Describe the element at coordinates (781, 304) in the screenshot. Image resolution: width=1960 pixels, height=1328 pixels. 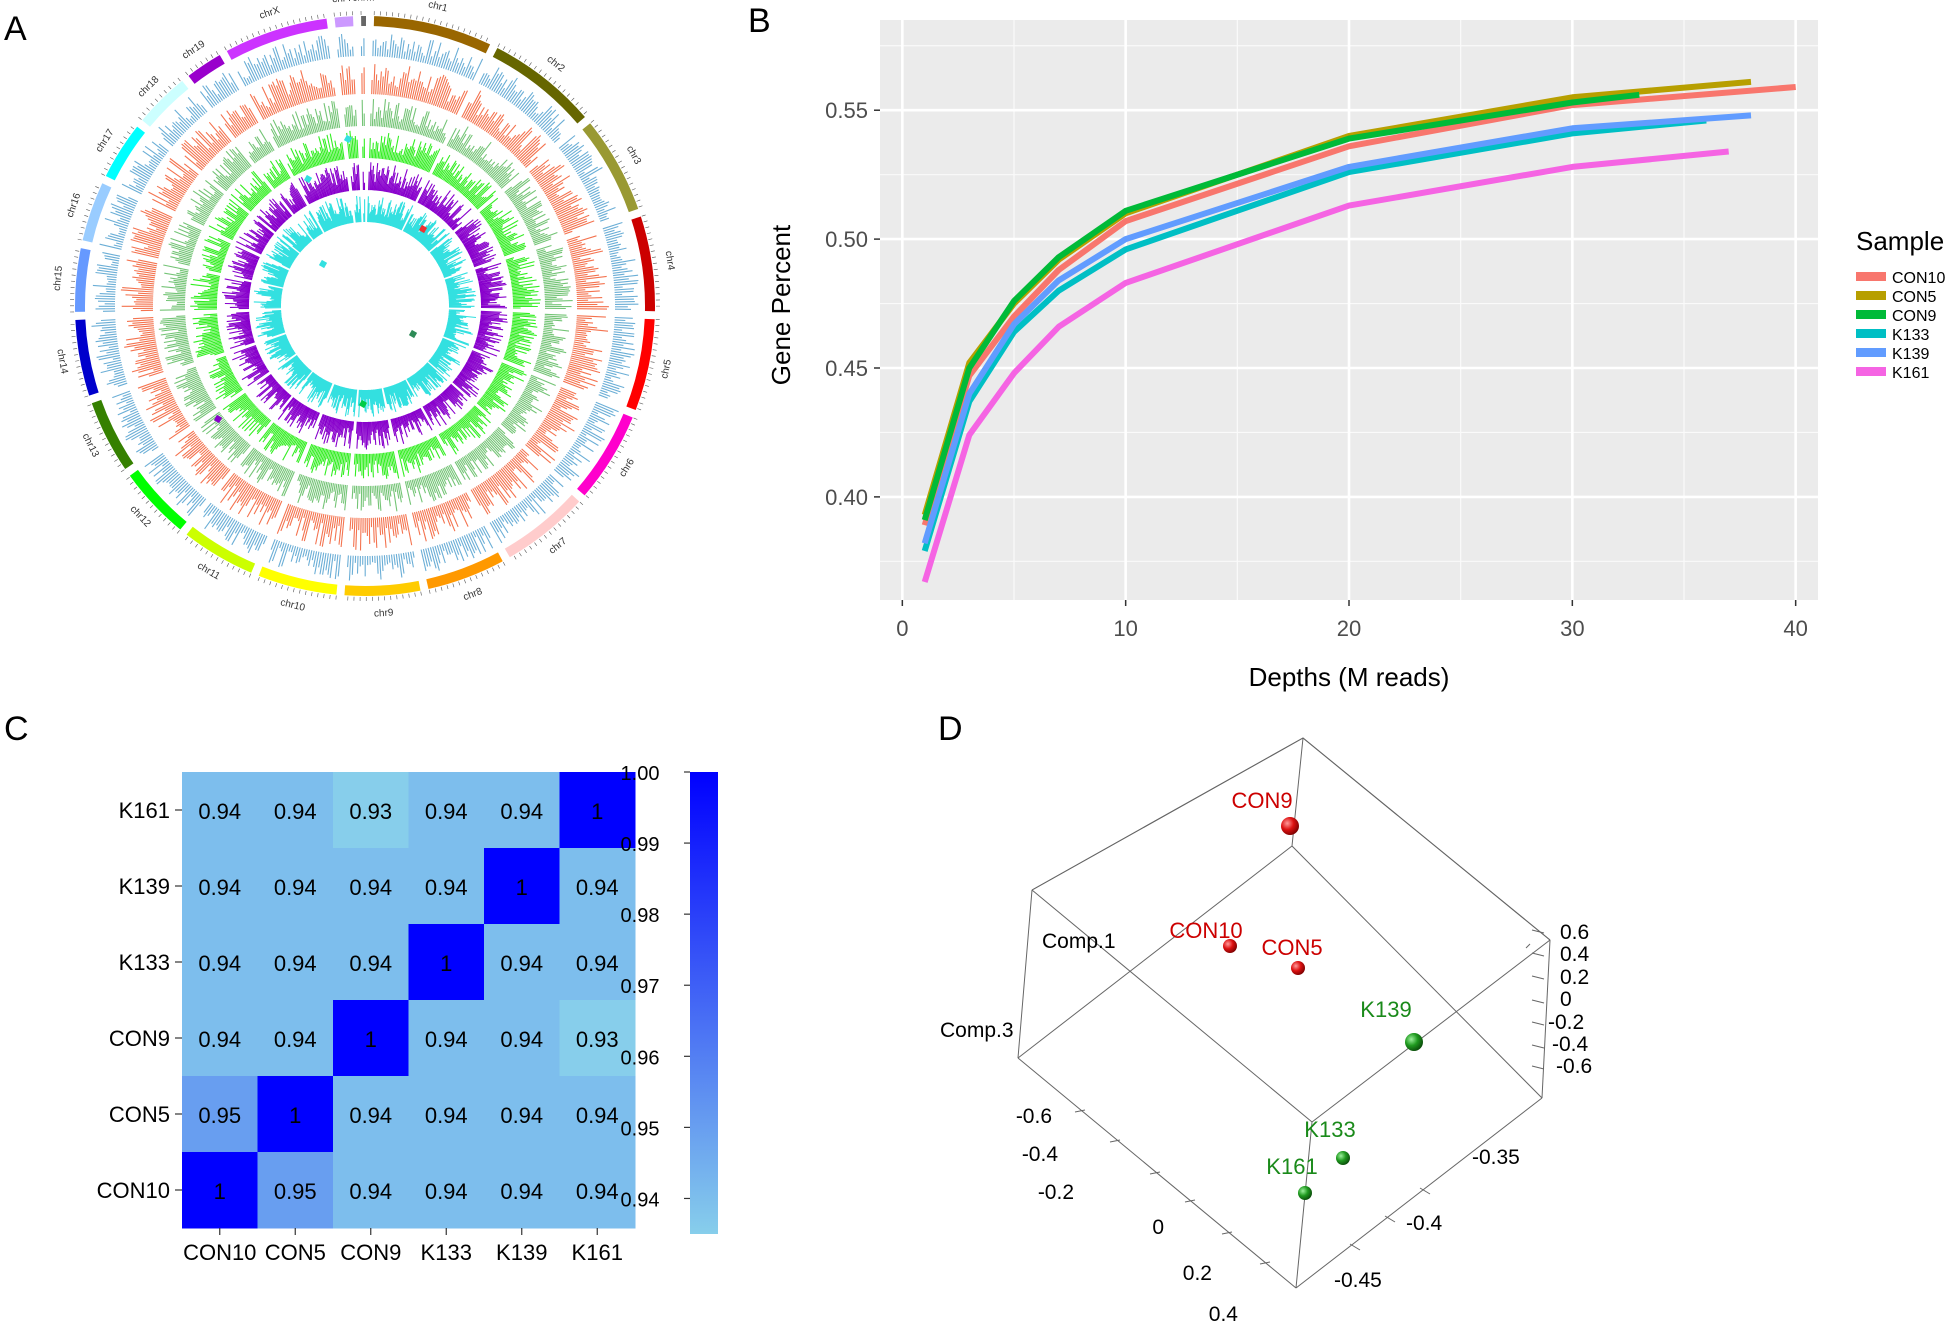
I see `y-axis-title: Gene Percent` at that location.